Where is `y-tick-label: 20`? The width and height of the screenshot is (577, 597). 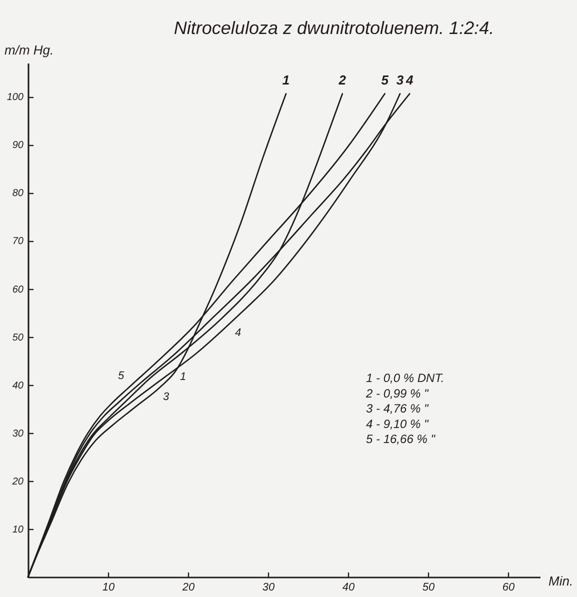 y-tick-label: 20 is located at coordinates (17, 482).